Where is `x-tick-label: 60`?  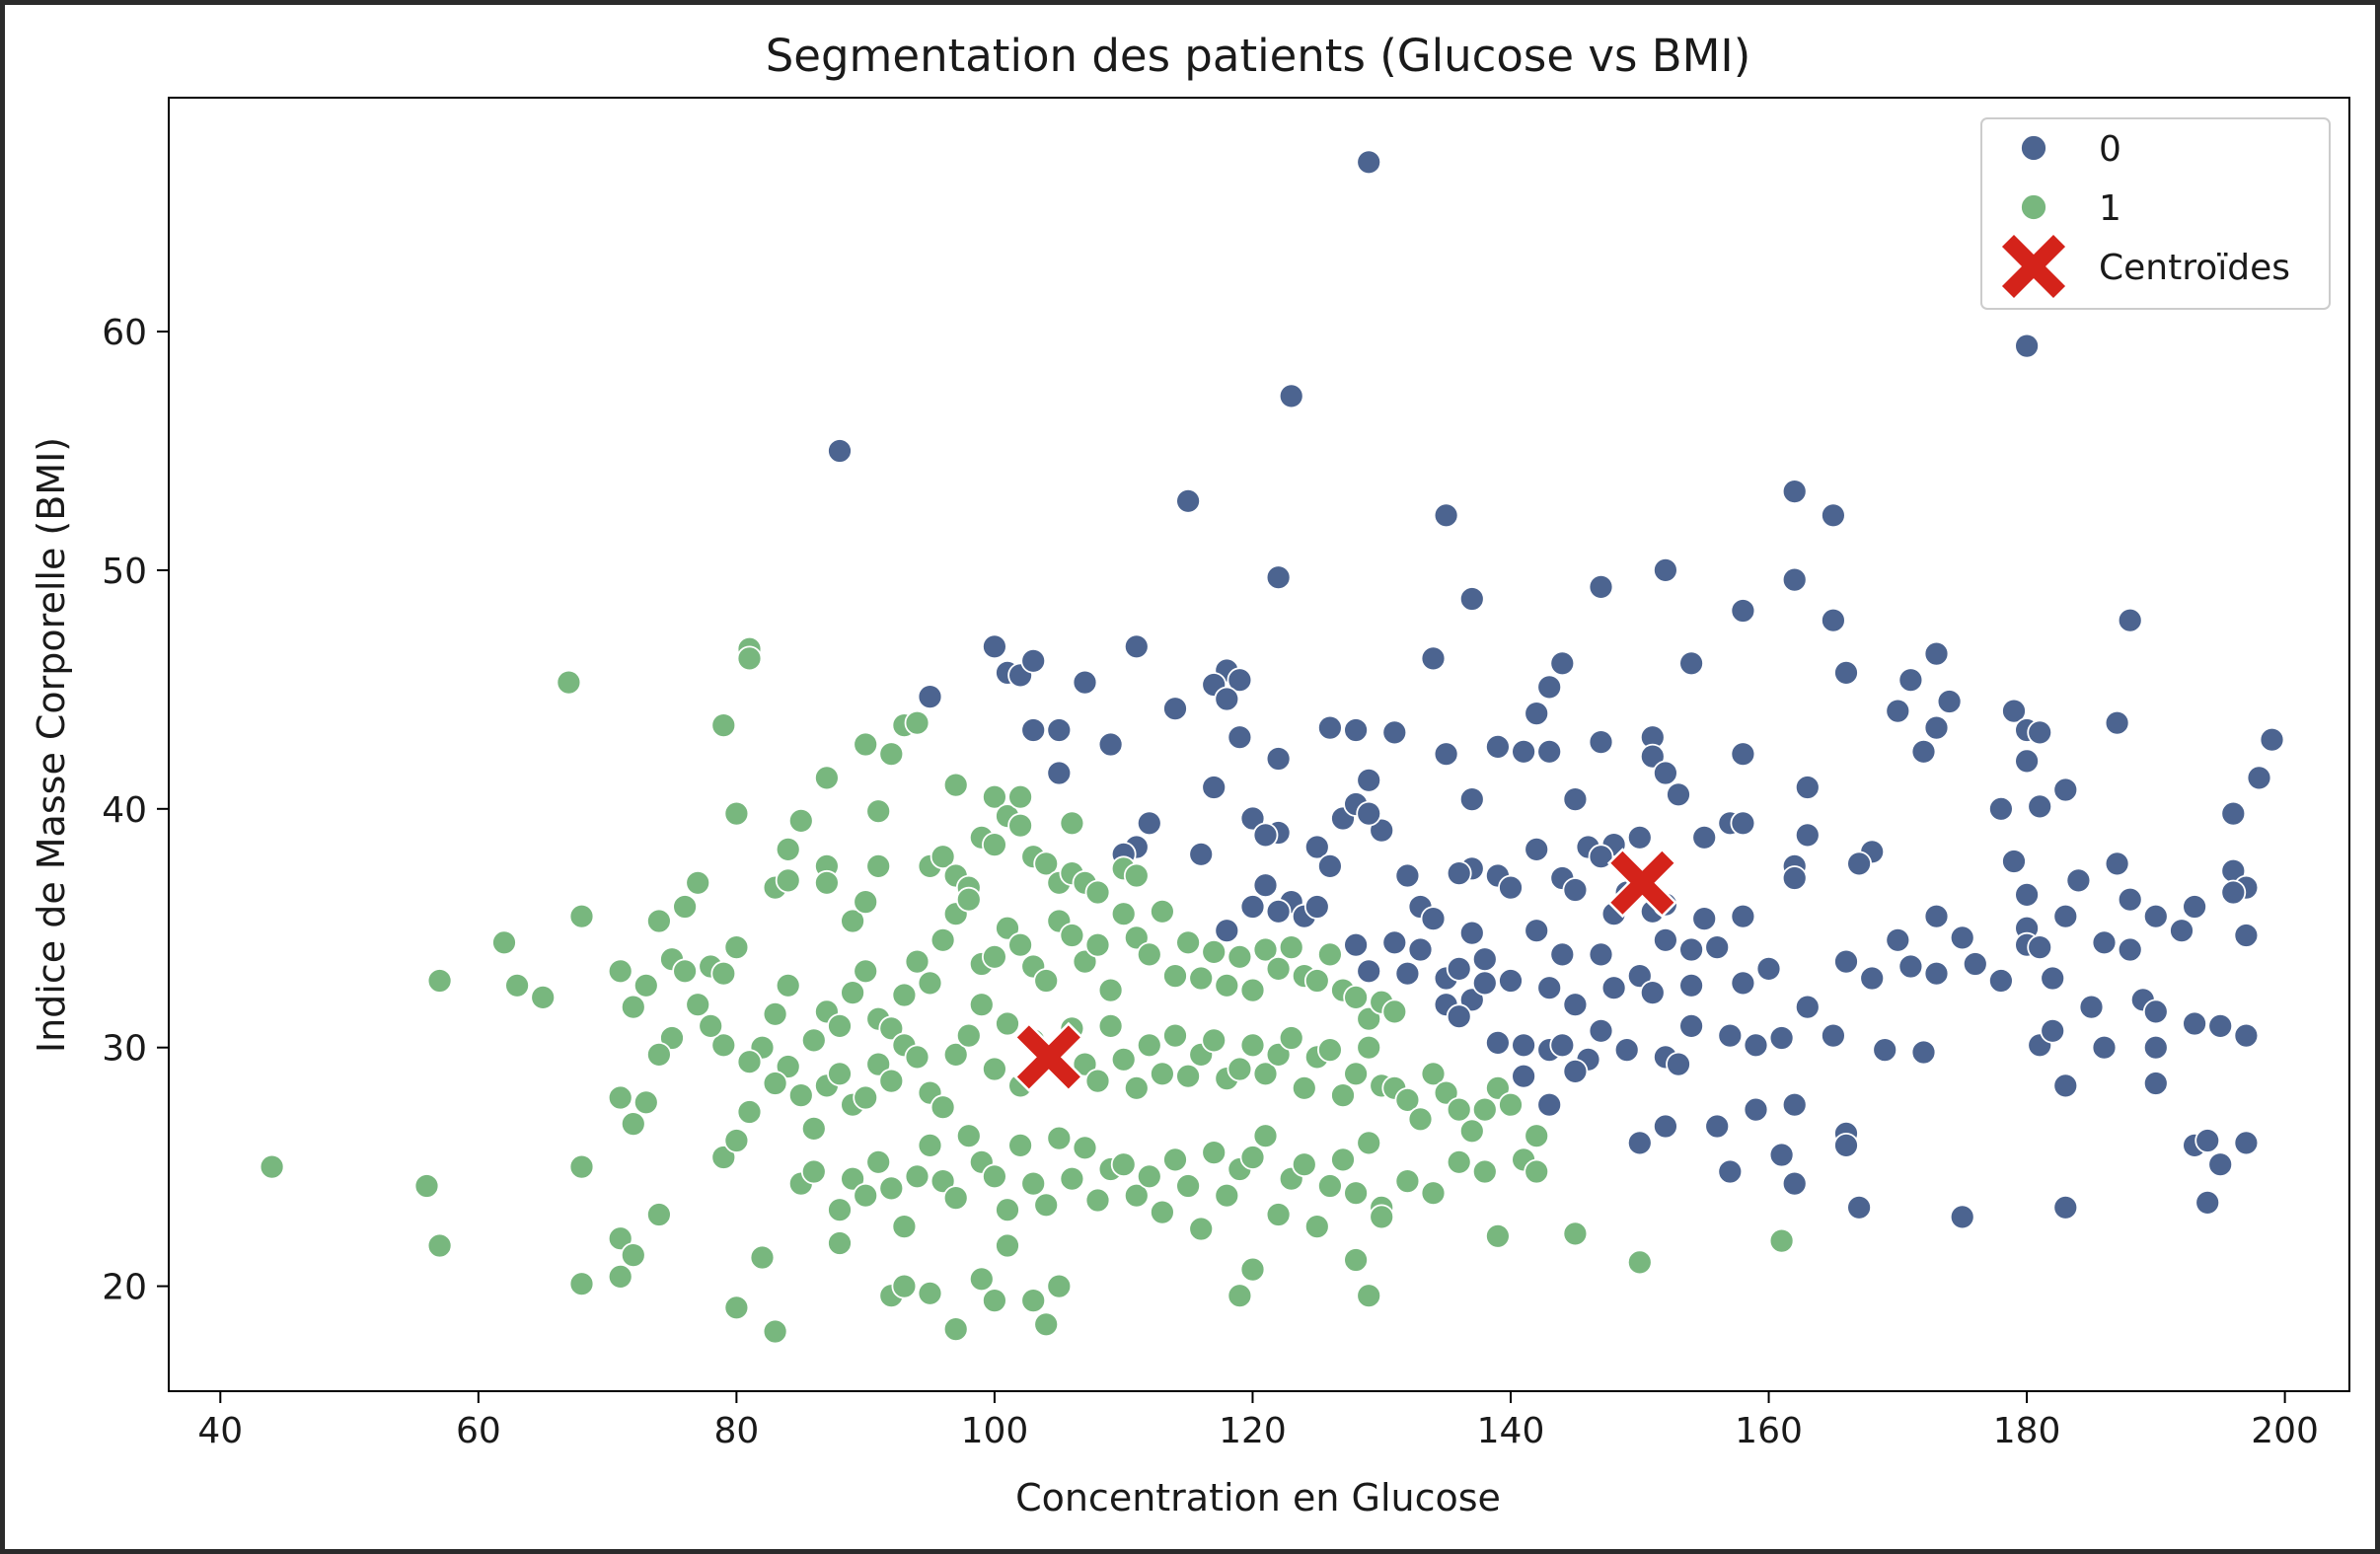 x-tick-label: 60 is located at coordinates (478, 1431).